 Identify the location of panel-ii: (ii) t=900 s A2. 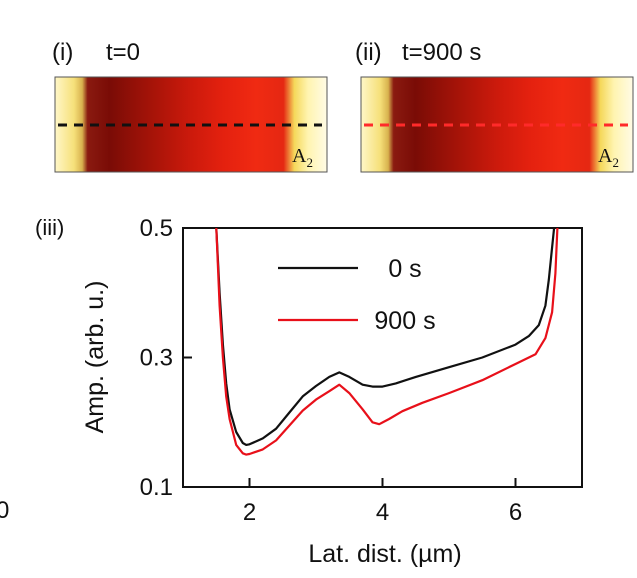
(494, 106).